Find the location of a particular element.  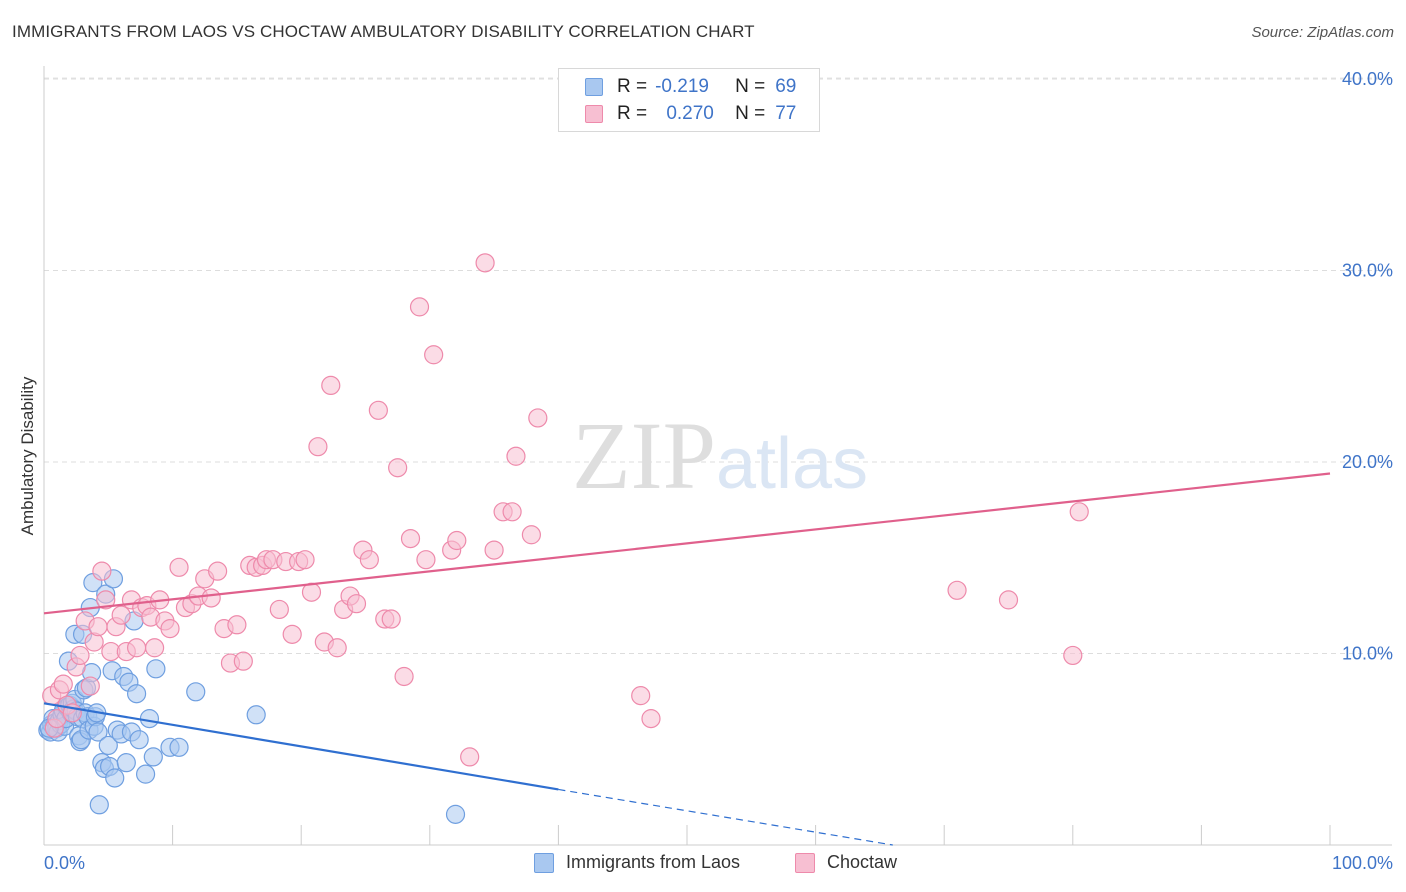

bottom-swatch-laos is located at coordinates (544, 862).